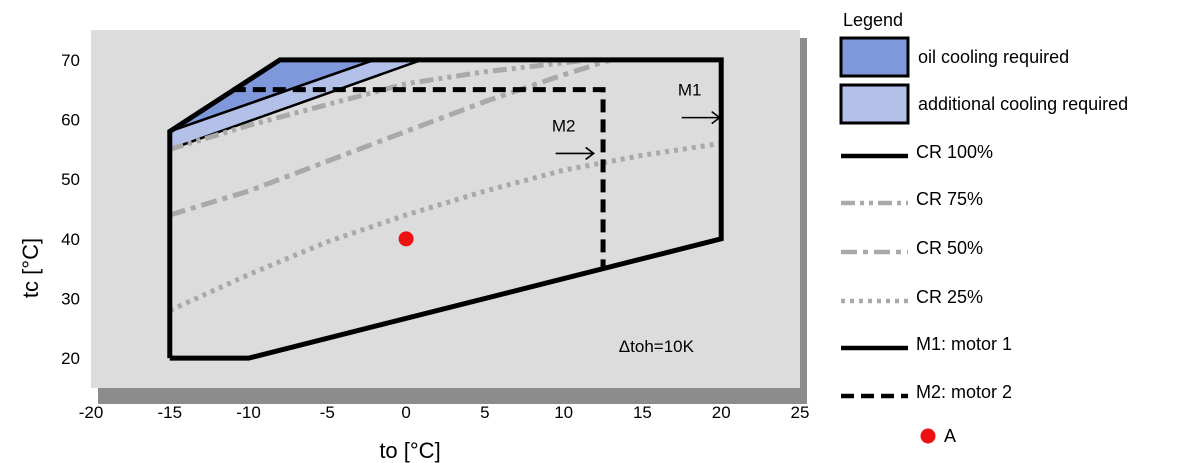 This screenshot has width=1191, height=463. Describe the element at coordinates (563, 412) in the screenshot. I see `x-tick-label: 10` at that location.